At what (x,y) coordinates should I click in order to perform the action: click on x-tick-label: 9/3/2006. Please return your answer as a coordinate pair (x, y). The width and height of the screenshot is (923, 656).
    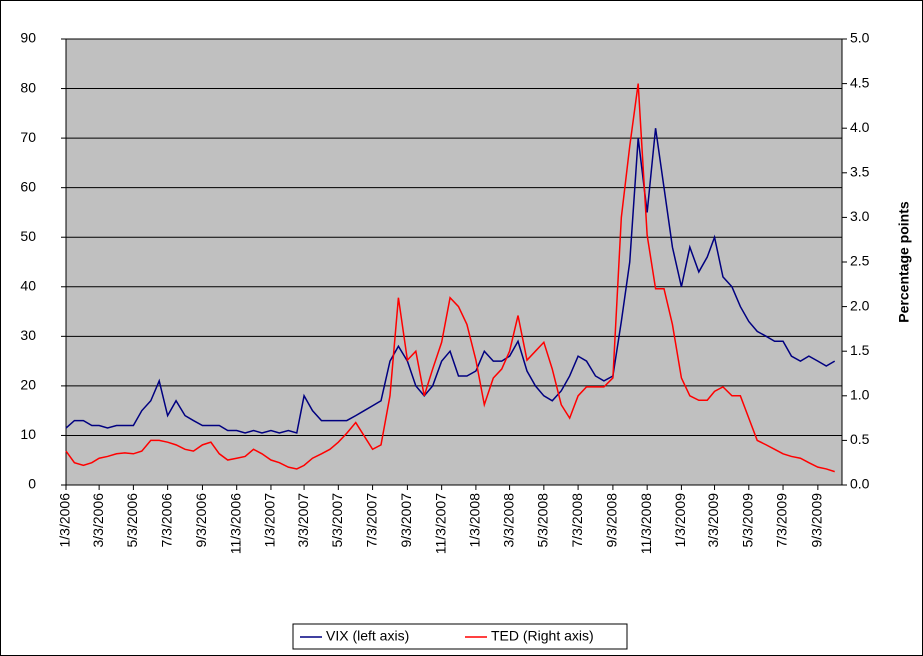
    Looking at the image, I should click on (201, 520).